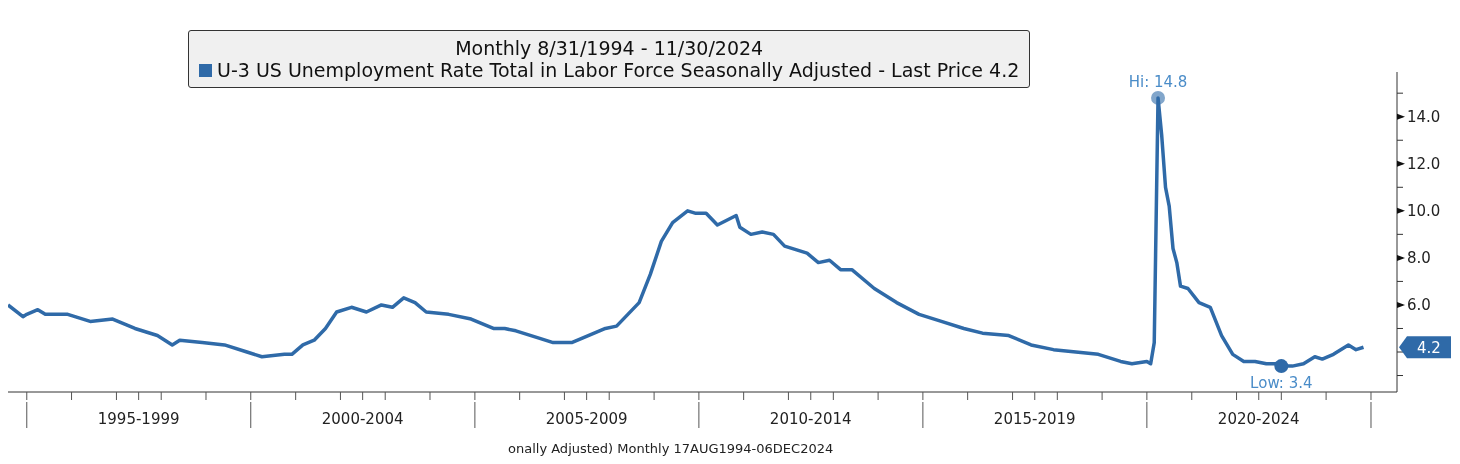 The width and height of the screenshot is (1460, 464). I want to click on legend-title: Monthly 8/31/1994 - 11/30/2024, so click(609, 48).